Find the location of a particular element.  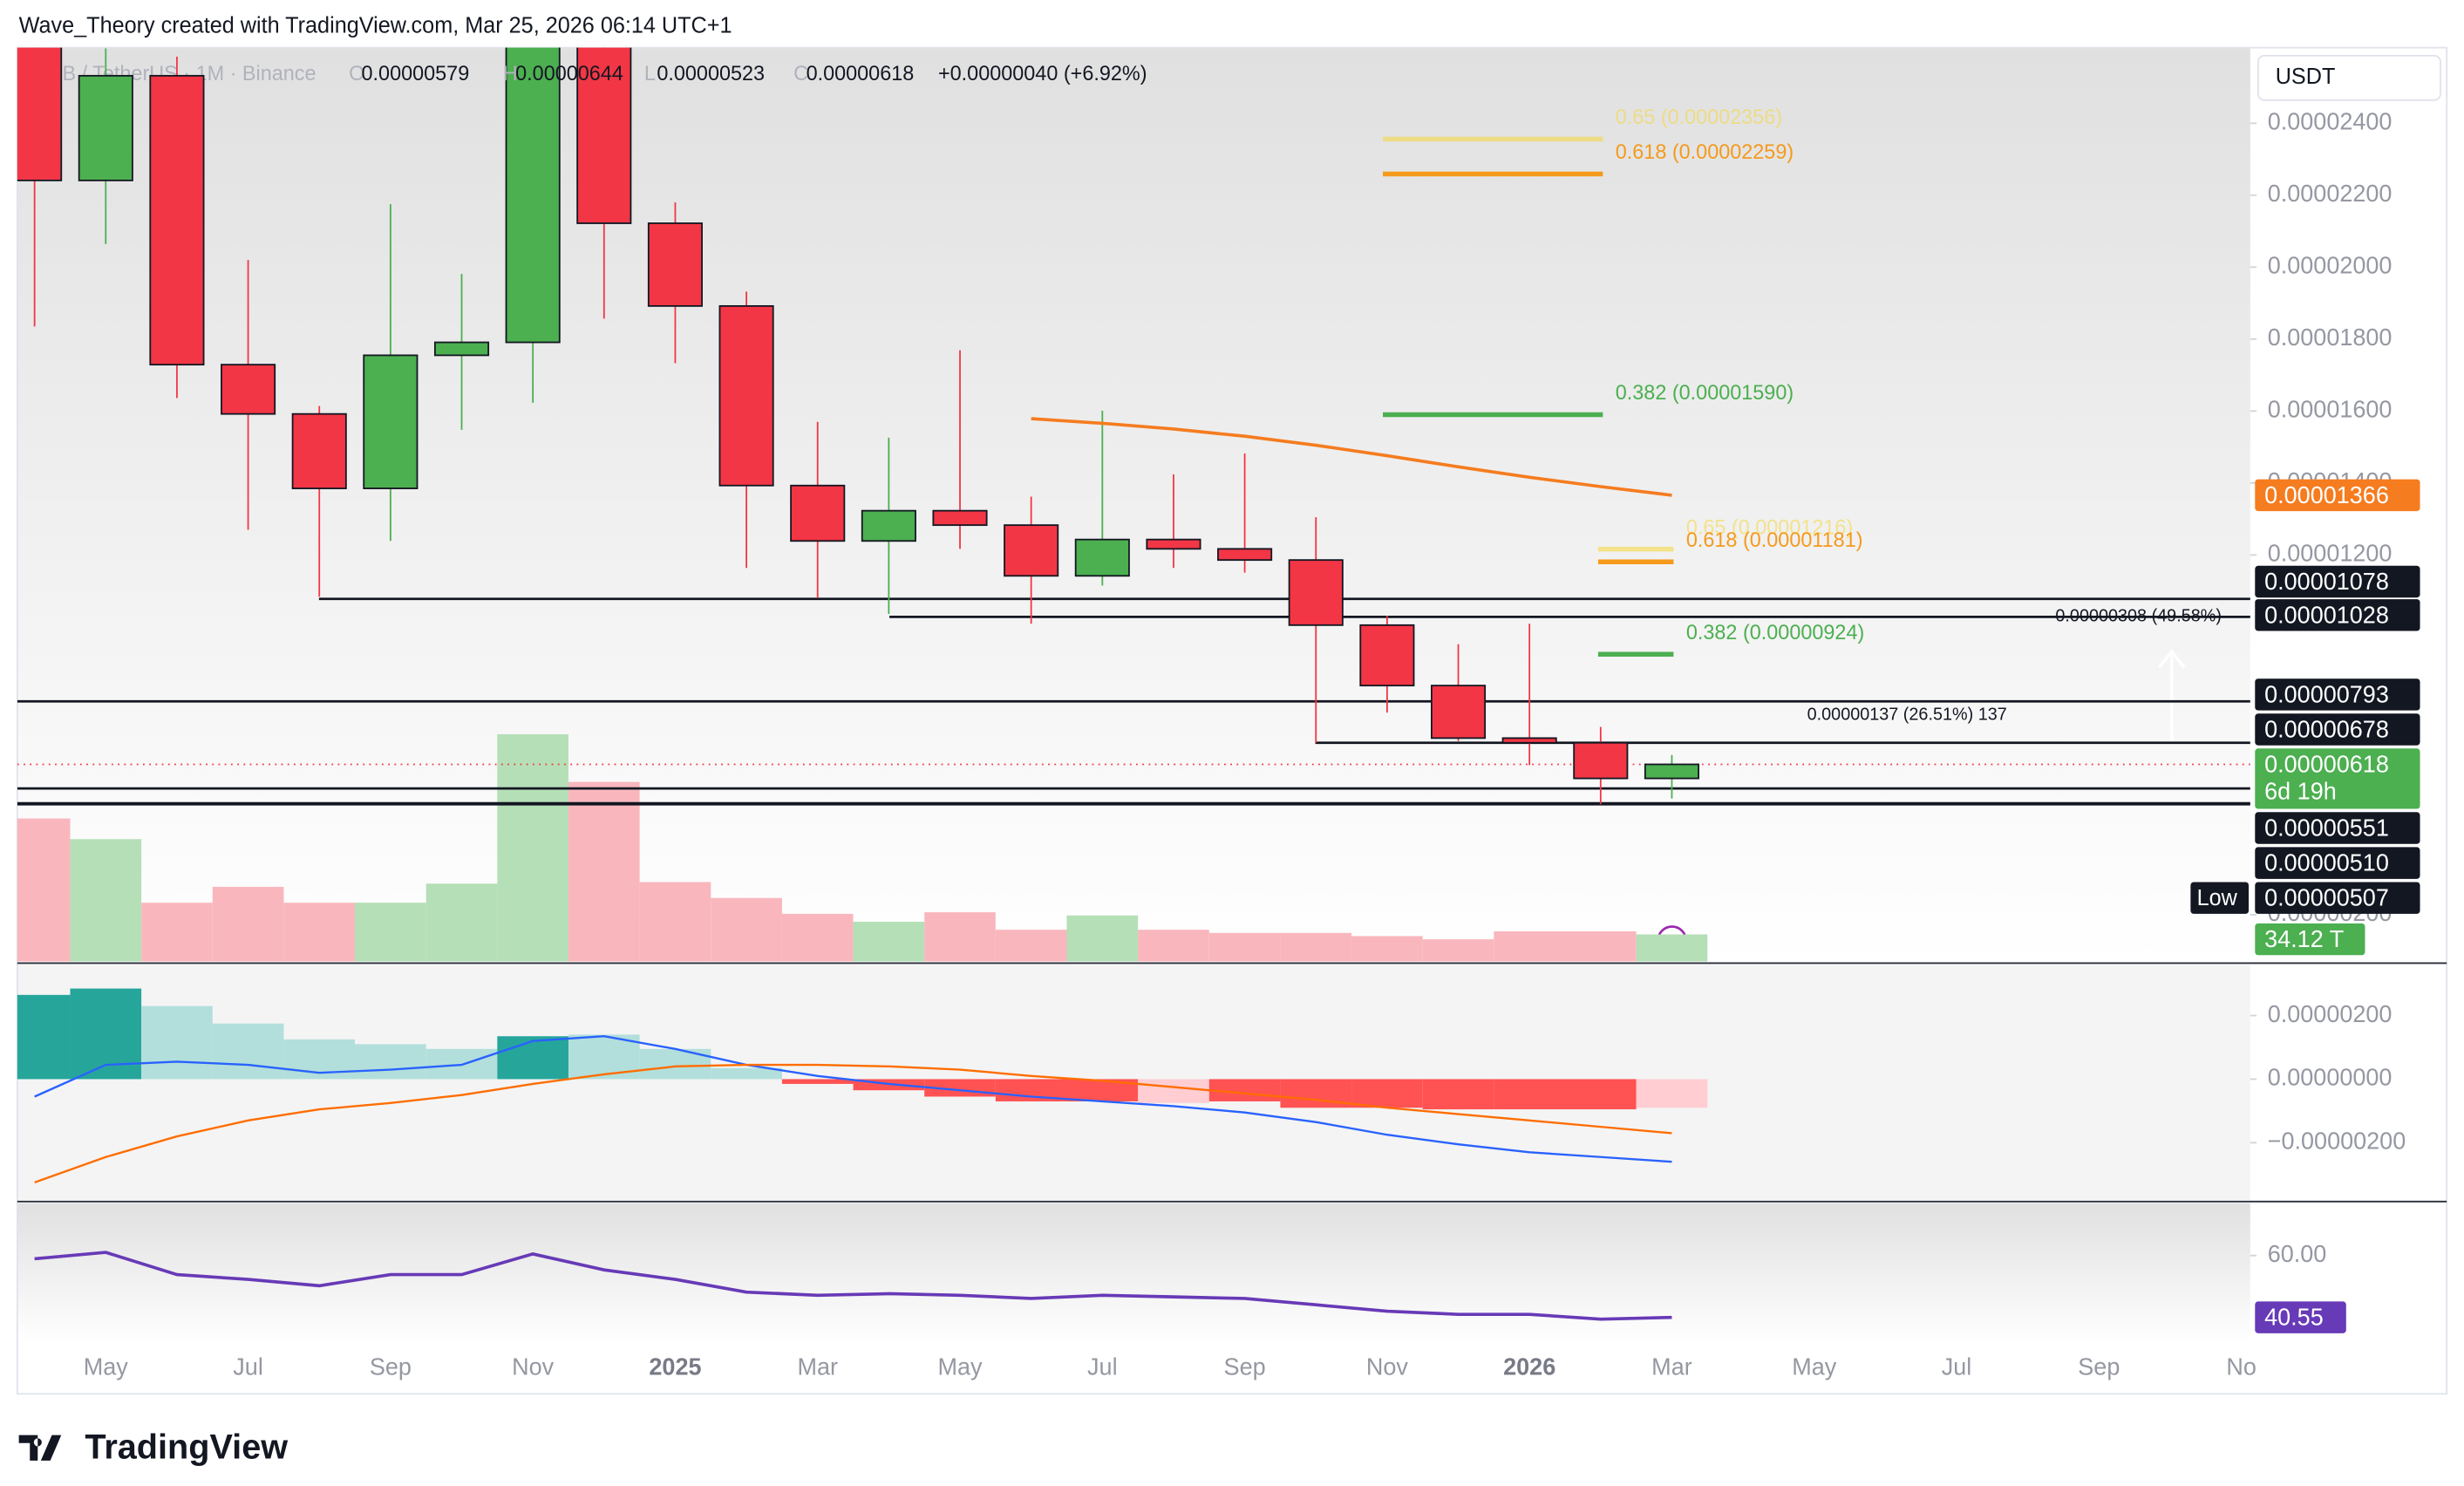

measure-label: 0.00000137 (26.51%) 137 is located at coordinates (1907, 714).